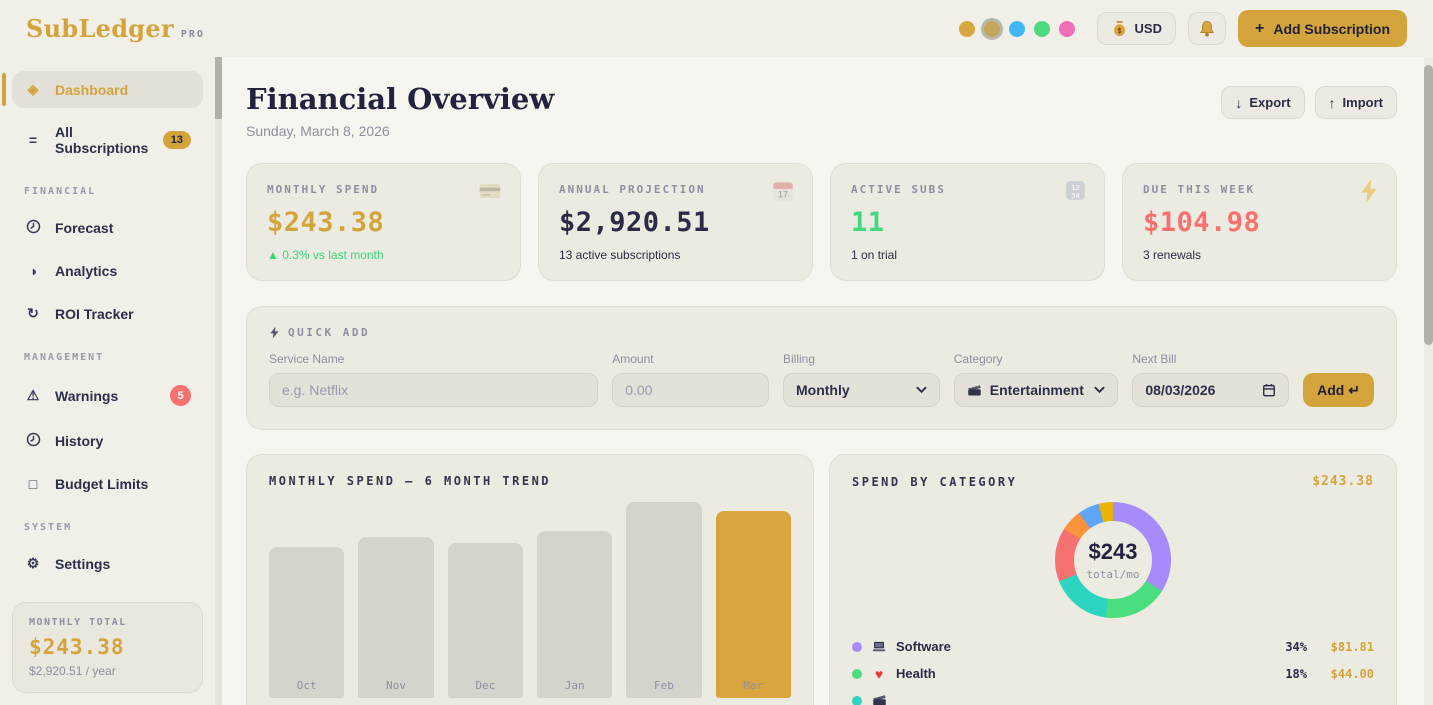  What do you see at coordinates (798, 359) in the screenshot?
I see `billing-label: Billing` at bounding box center [798, 359].